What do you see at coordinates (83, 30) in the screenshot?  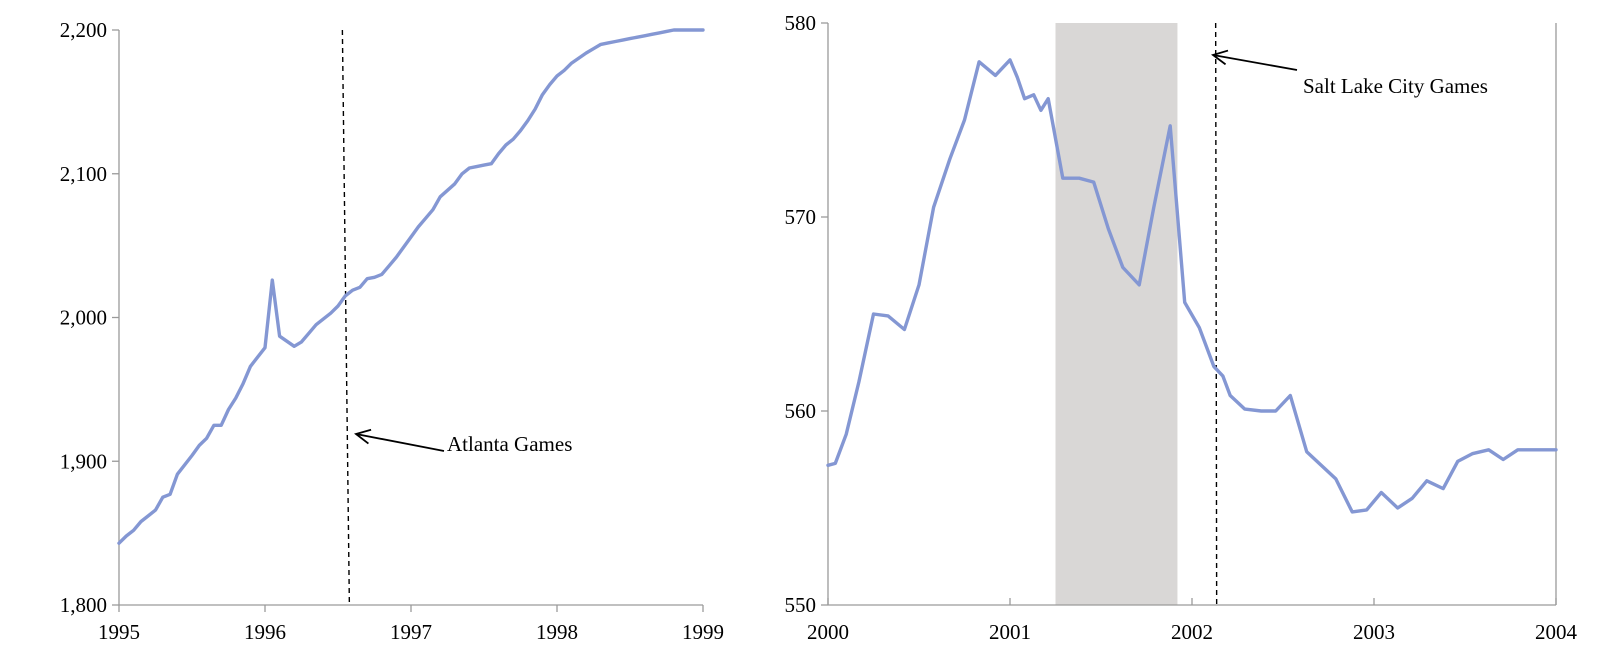 I see `atlanta-y-tick-label: 2,200` at bounding box center [83, 30].